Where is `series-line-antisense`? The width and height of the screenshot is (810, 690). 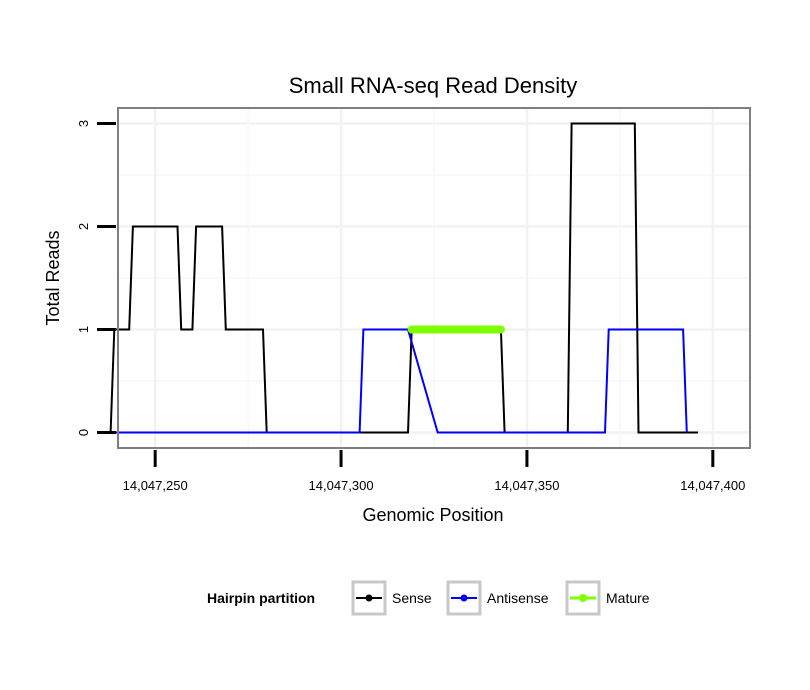 series-line-antisense is located at coordinates (399, 381).